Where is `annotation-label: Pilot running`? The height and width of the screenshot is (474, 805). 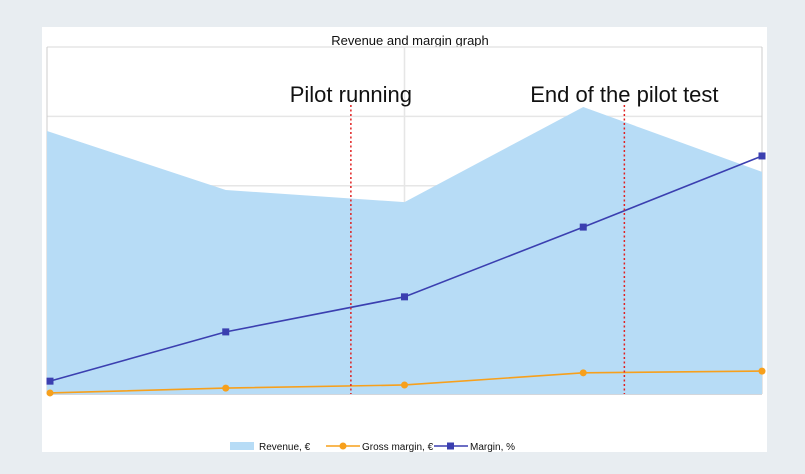
annotation-label: Pilot running is located at coordinates (351, 94).